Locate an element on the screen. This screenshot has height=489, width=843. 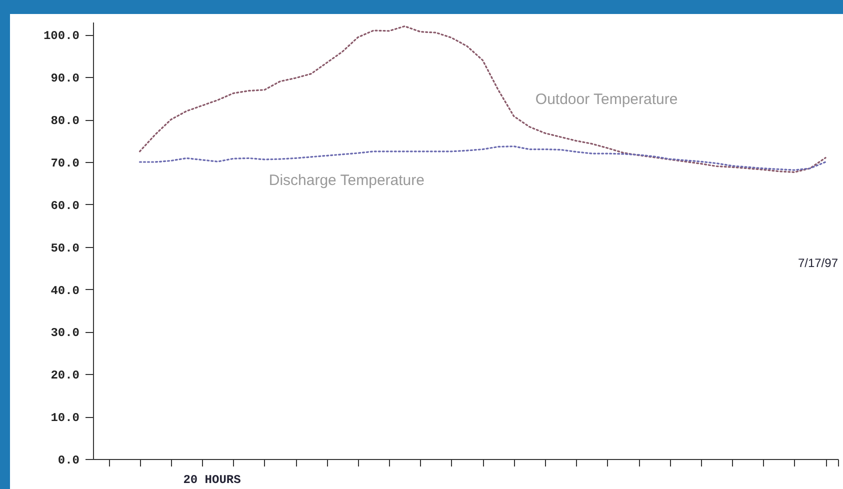
y-tick-label: 40.0 is located at coordinates (65, 291).